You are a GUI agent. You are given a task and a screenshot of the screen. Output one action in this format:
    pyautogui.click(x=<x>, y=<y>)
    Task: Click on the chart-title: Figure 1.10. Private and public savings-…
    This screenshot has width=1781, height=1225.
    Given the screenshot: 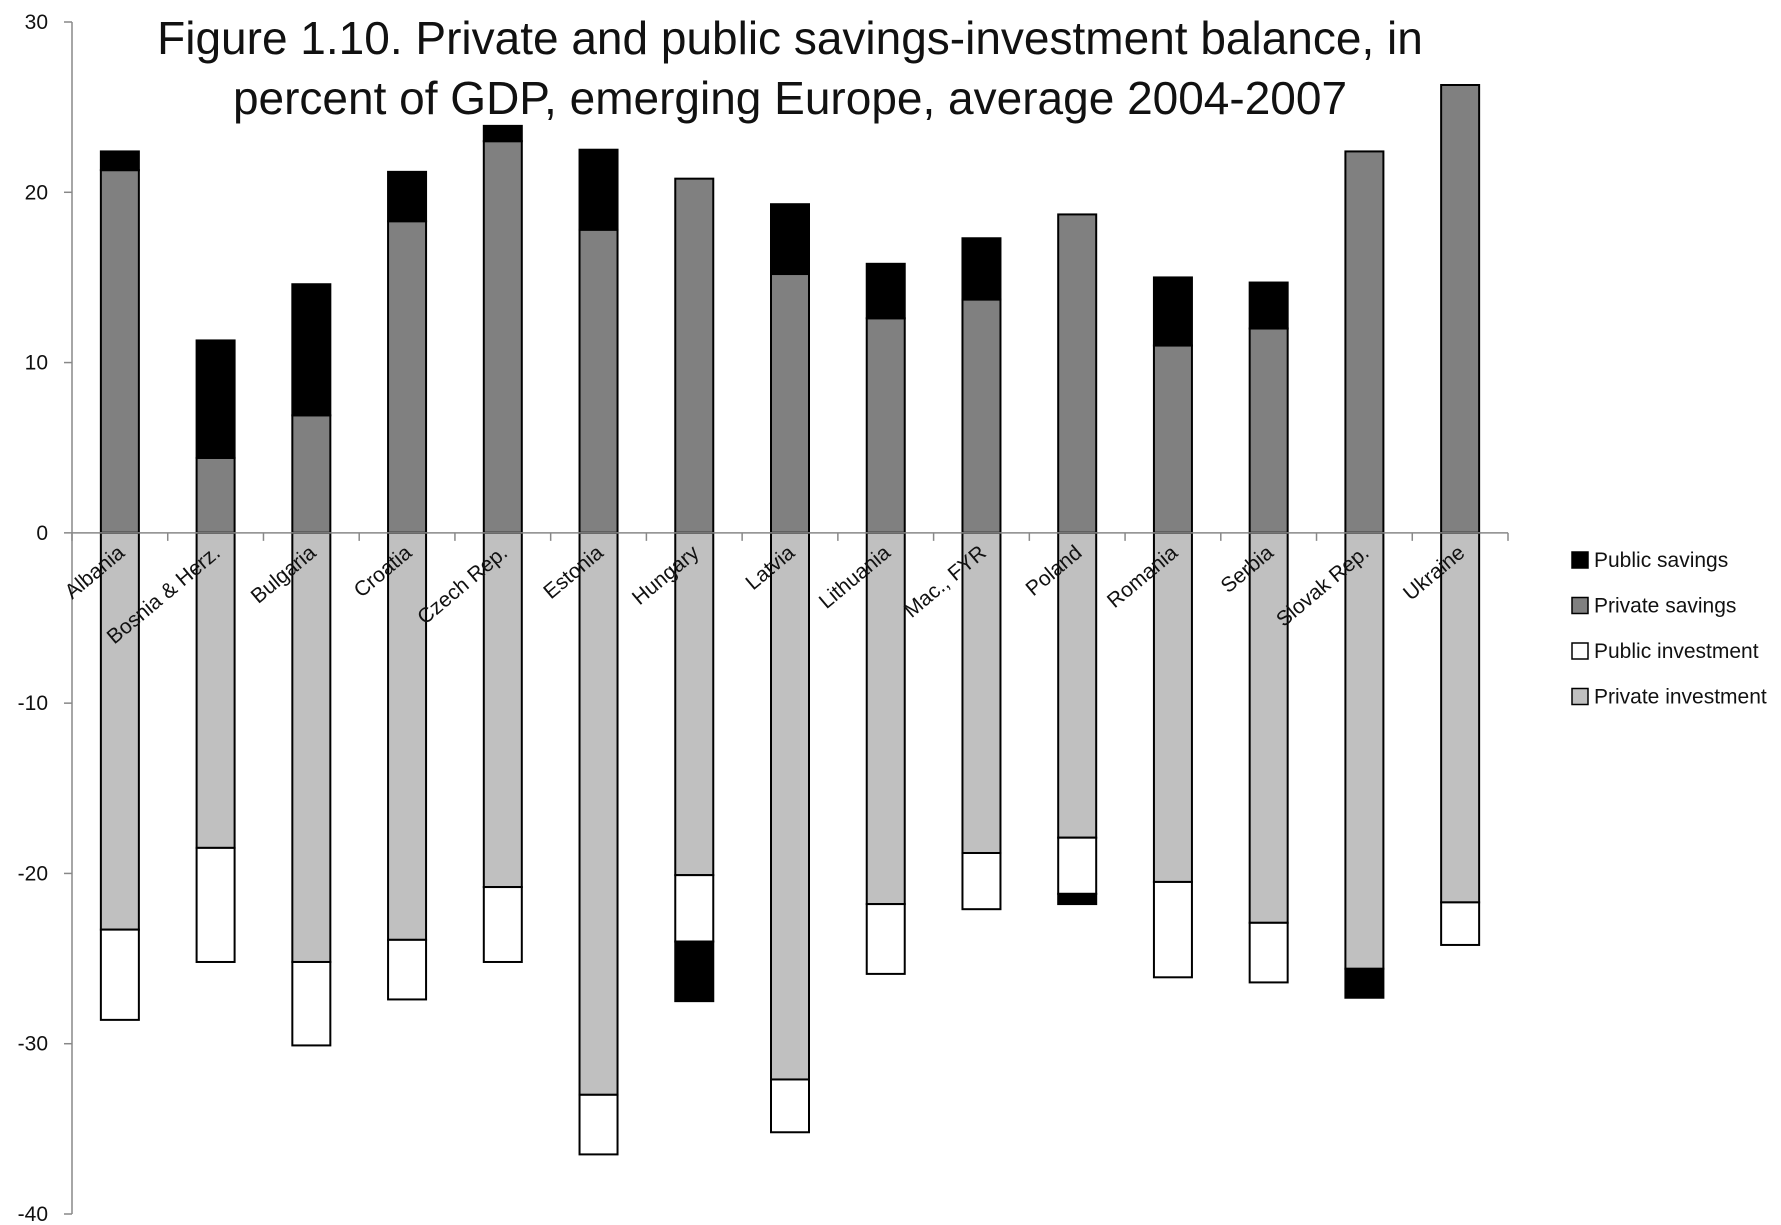 What is the action you would take?
    pyautogui.click(x=790, y=68)
    